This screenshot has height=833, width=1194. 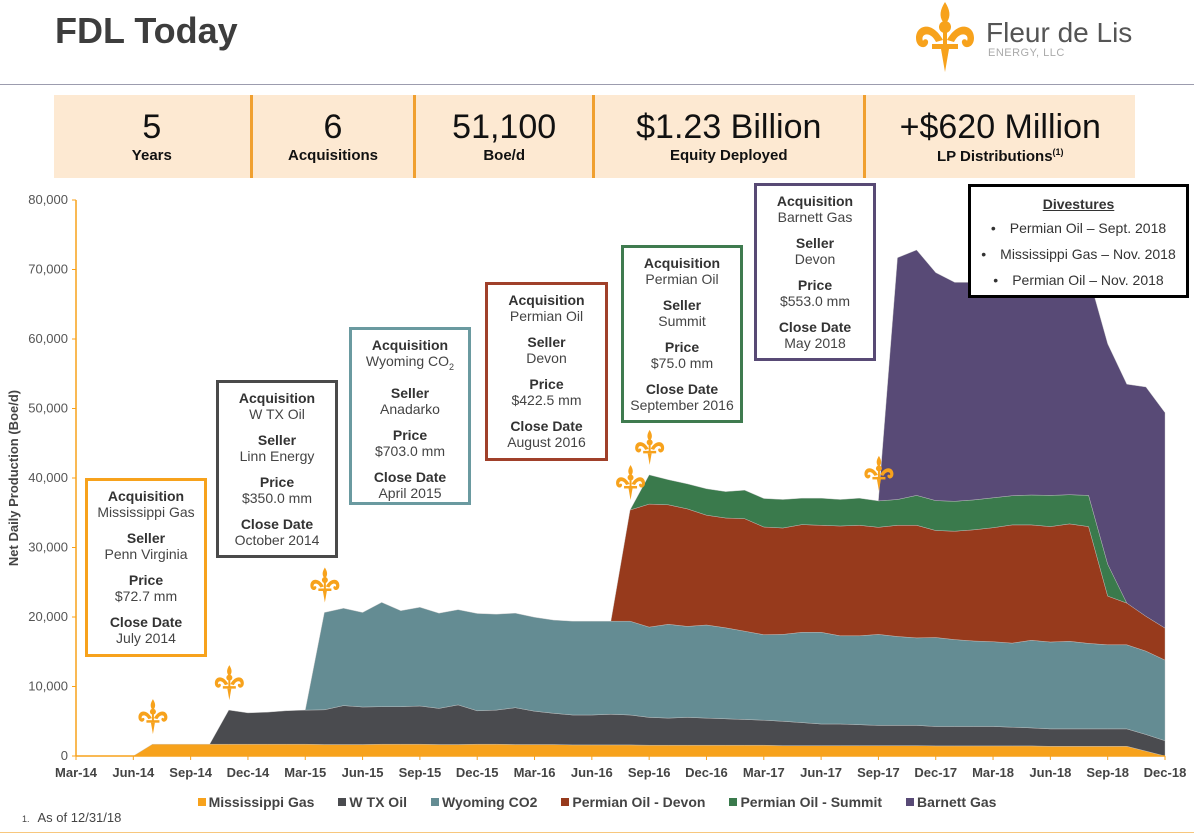 I want to click on x-tick-label: Sep-15, so click(x=420, y=772).